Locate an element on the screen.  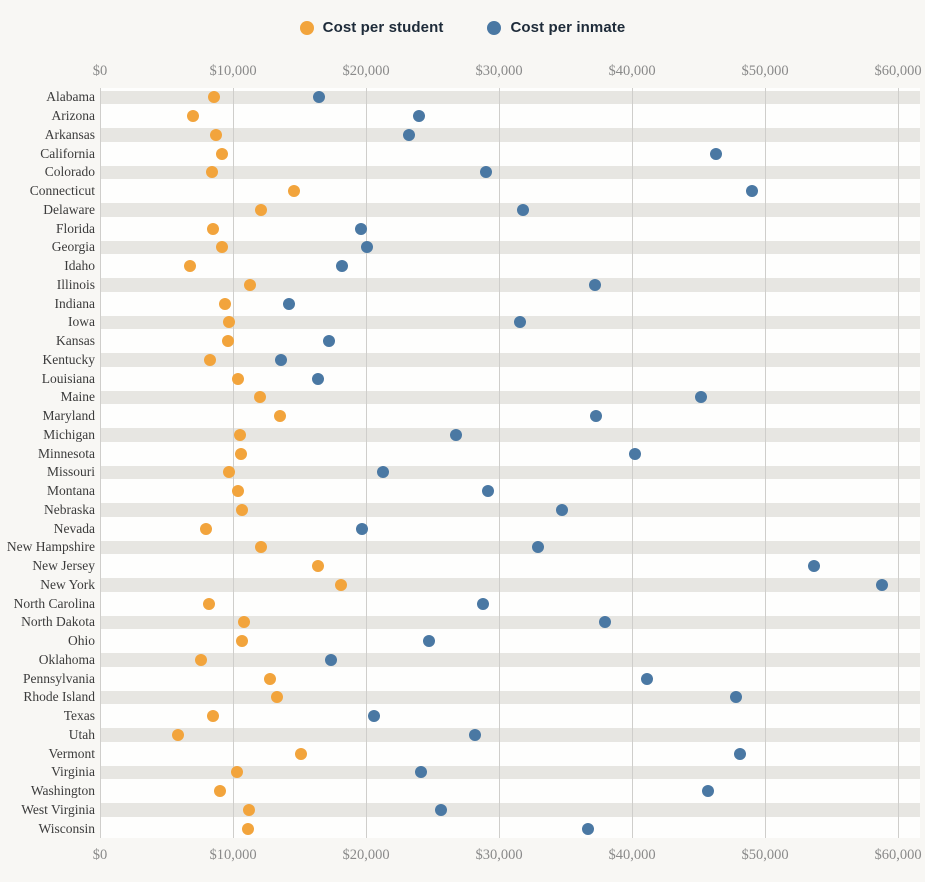
y-axis-label: West Virginia is located at coordinates (58, 809).